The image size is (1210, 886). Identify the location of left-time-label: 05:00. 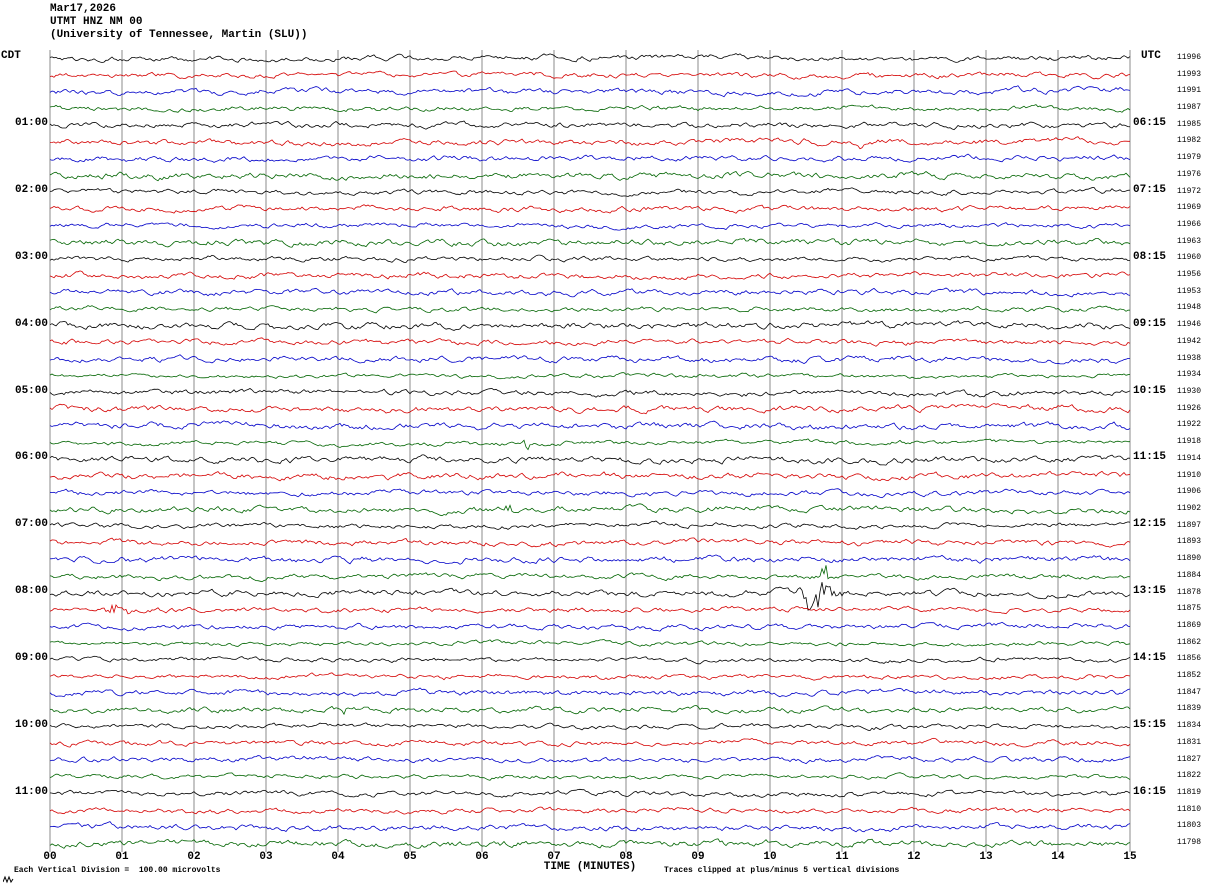
(31, 390).